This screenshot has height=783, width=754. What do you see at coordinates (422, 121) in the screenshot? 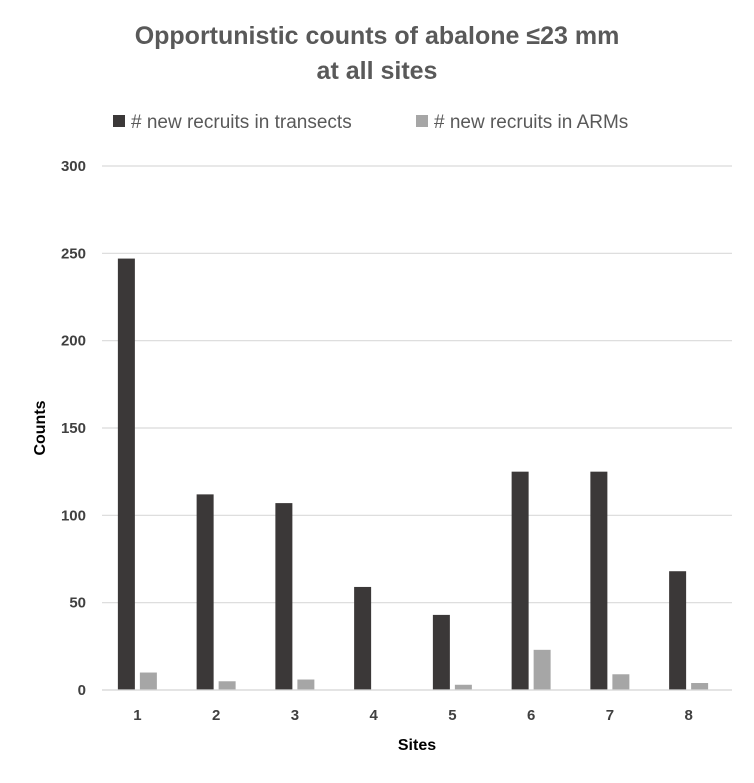
I see `legend-swatch-arms` at bounding box center [422, 121].